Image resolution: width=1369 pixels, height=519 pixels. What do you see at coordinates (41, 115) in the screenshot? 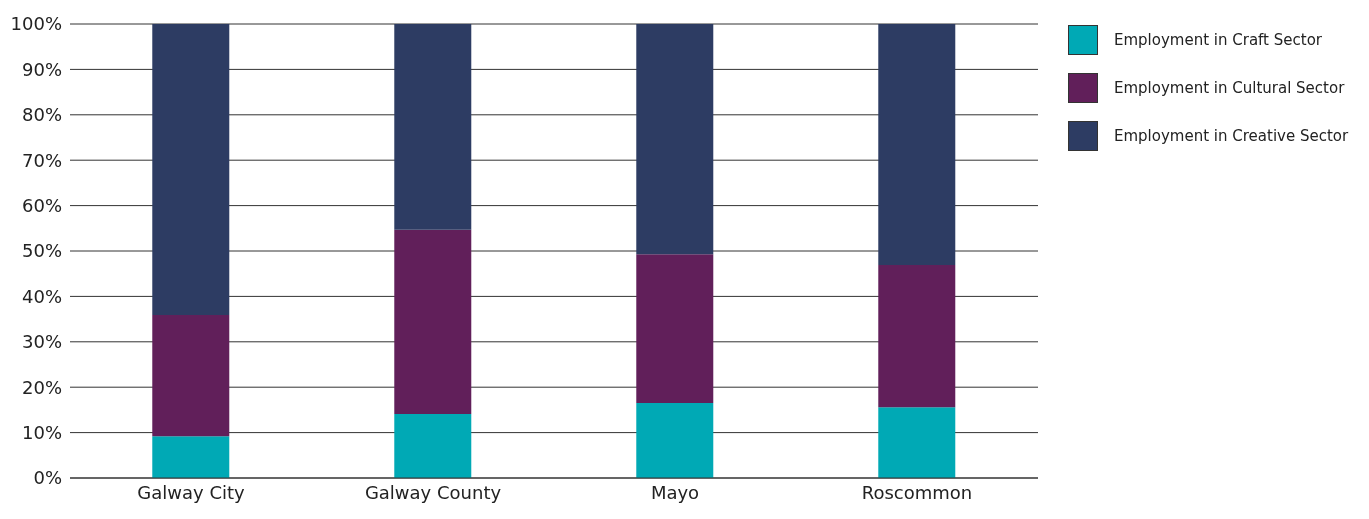
I see `y-tick-label: 80%` at bounding box center [41, 115].